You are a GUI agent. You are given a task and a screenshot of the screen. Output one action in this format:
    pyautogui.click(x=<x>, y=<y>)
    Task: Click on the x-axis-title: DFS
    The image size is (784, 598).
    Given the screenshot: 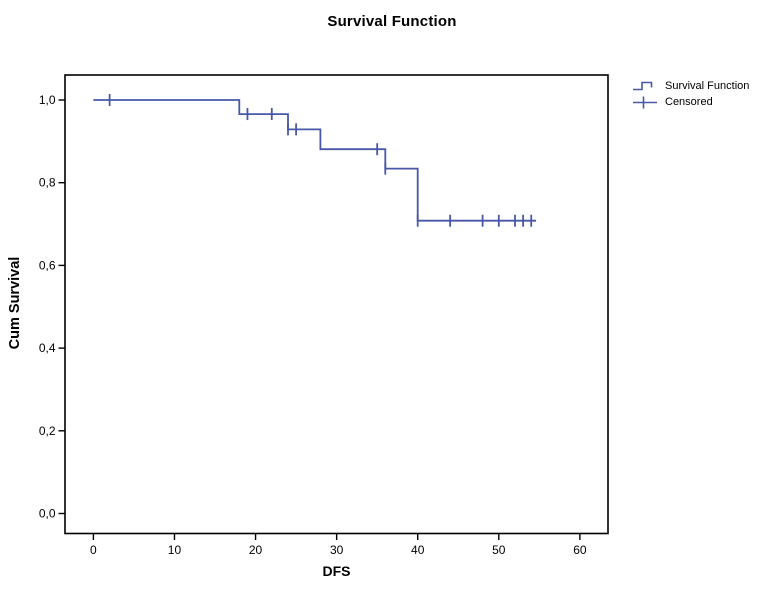 What is the action you would take?
    pyautogui.click(x=336, y=571)
    